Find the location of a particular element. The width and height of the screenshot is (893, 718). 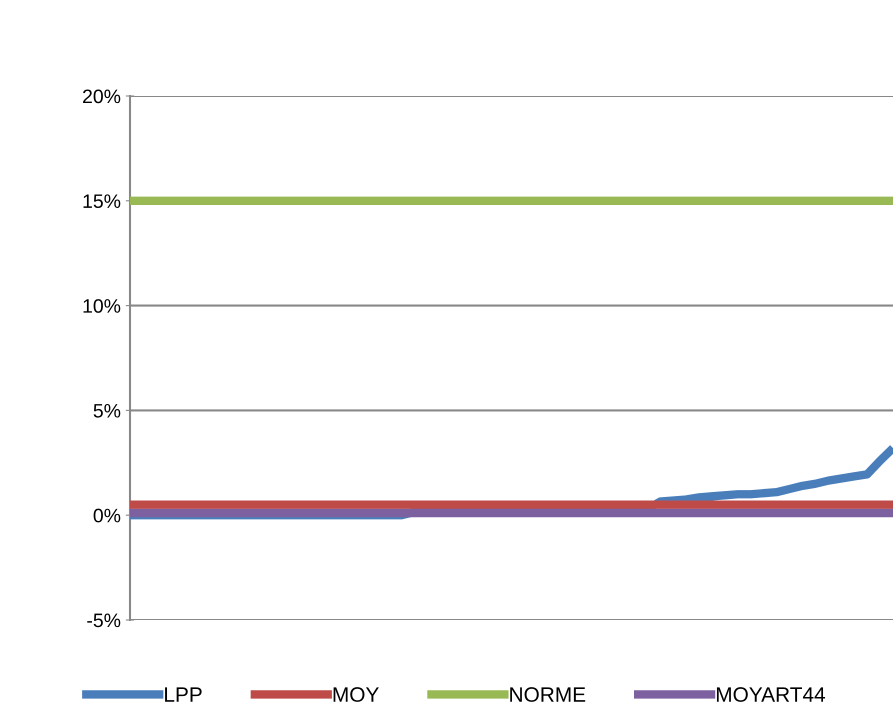

y-tick-label: 10% is located at coordinates (102, 306).